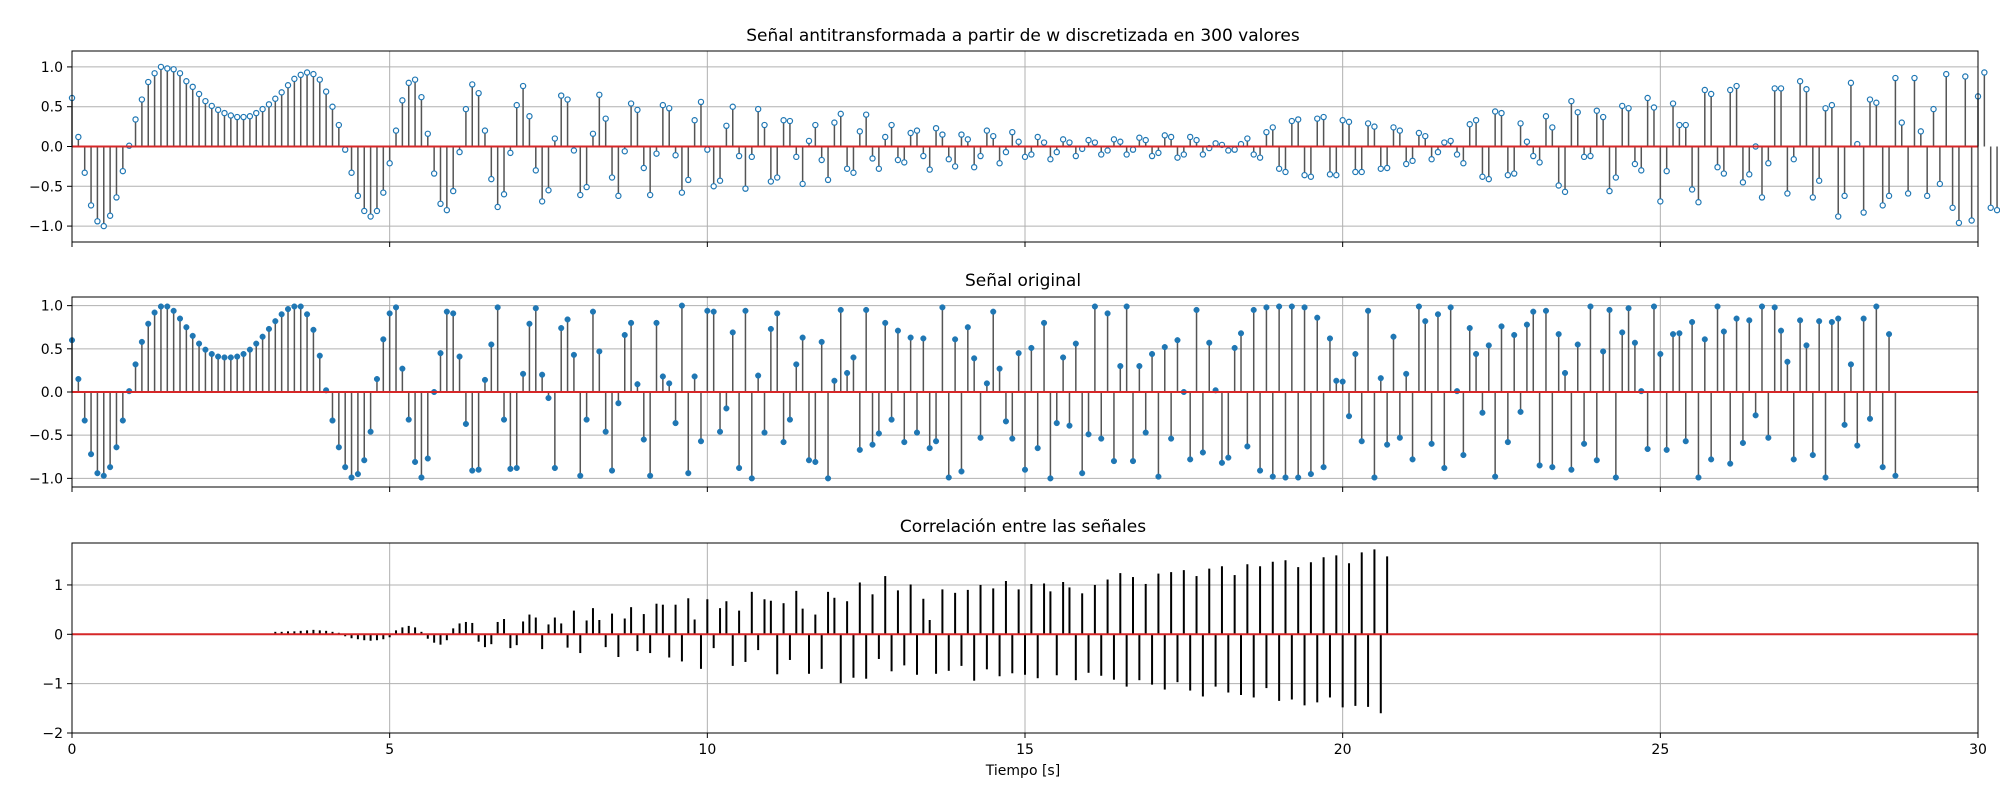 The width and height of the screenshot is (2000, 800). What do you see at coordinates (52, 393) in the screenshot?
I see `panel-middle-y-tick-label: 0.0` at bounding box center [52, 393].